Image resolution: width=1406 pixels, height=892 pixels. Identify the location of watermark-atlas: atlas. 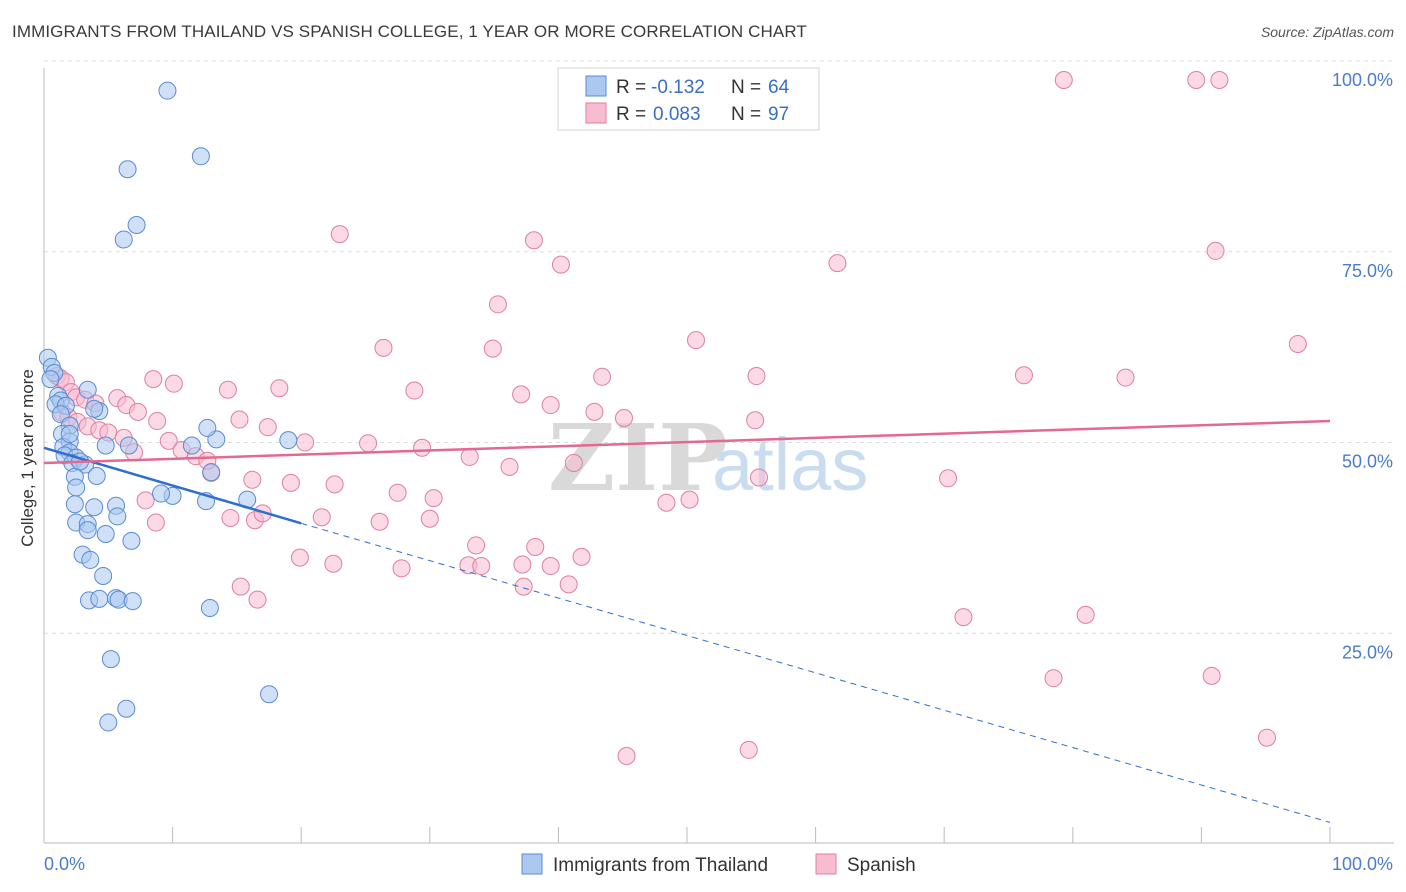
(790, 464).